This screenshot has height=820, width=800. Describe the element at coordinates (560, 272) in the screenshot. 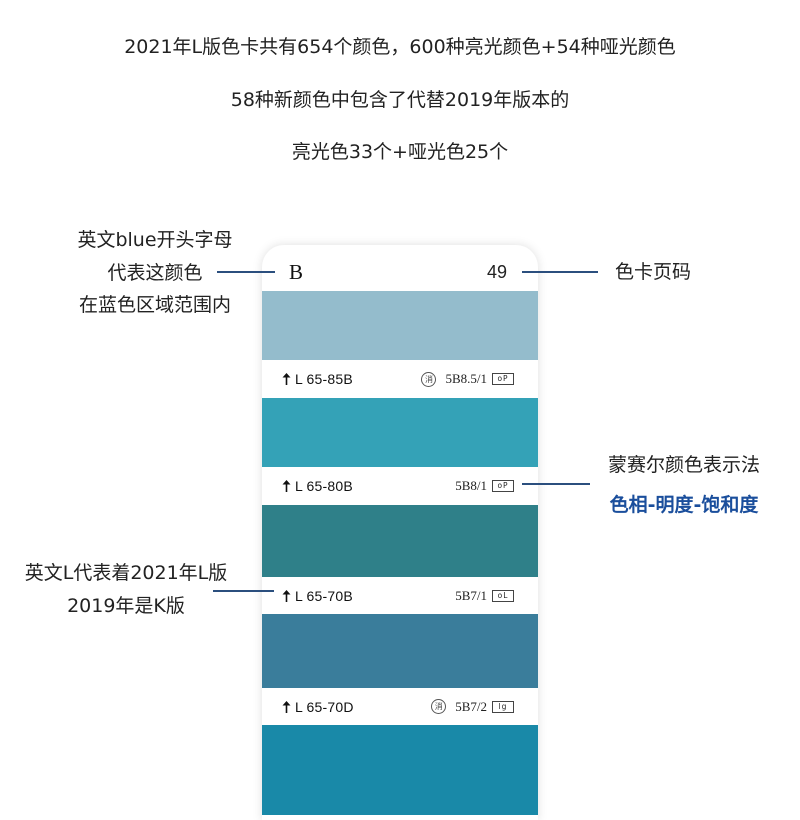

I see `page-connector-line` at that location.